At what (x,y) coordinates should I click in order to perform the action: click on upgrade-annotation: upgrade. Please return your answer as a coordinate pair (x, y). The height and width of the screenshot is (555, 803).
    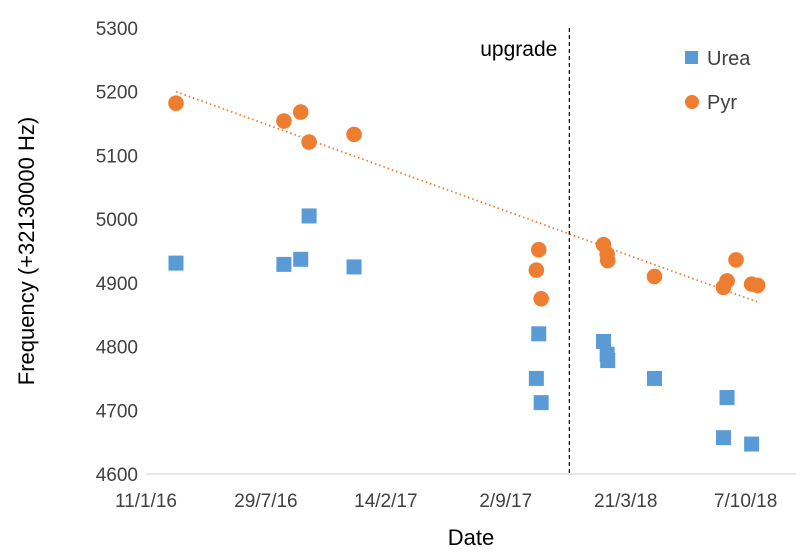
    Looking at the image, I should click on (518, 49).